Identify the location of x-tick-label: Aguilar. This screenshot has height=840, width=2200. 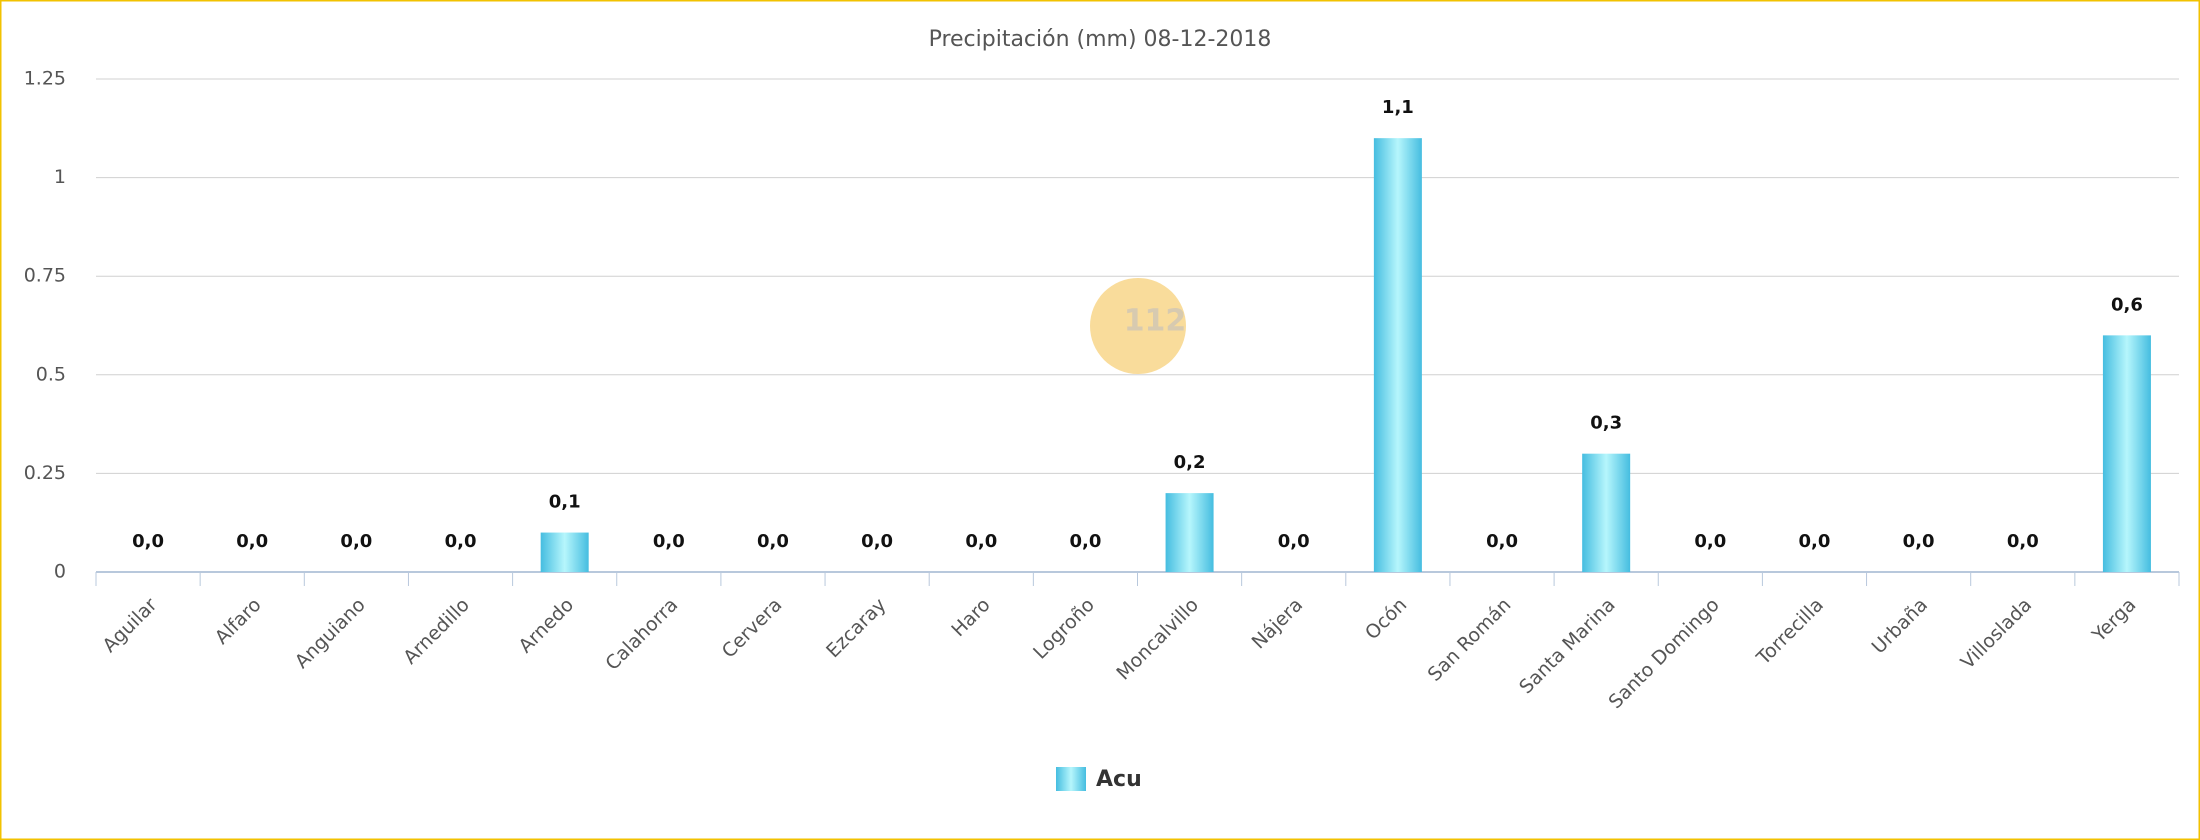
(129, 625).